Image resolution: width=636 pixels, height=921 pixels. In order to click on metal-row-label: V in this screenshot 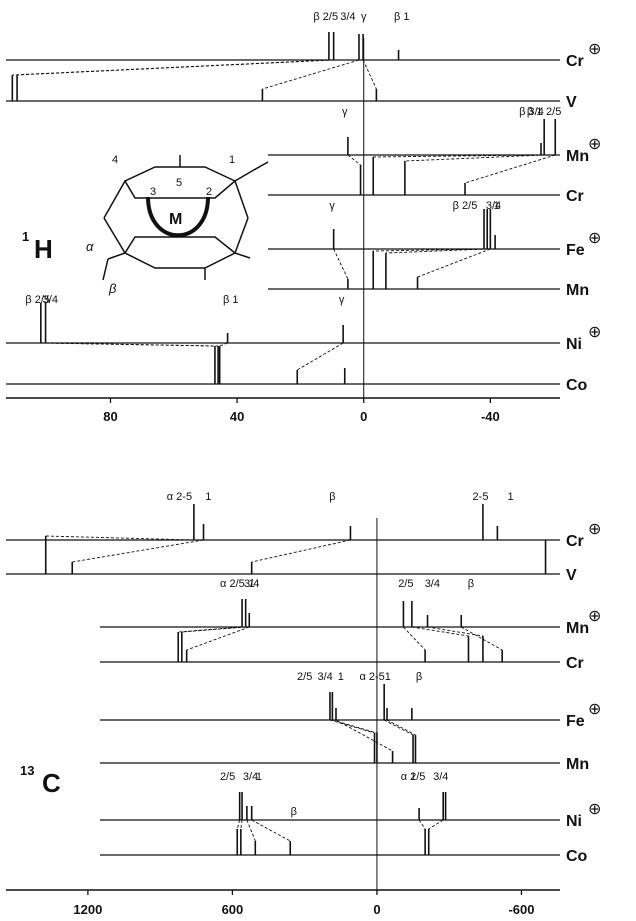, I will do `click(571, 575)`.